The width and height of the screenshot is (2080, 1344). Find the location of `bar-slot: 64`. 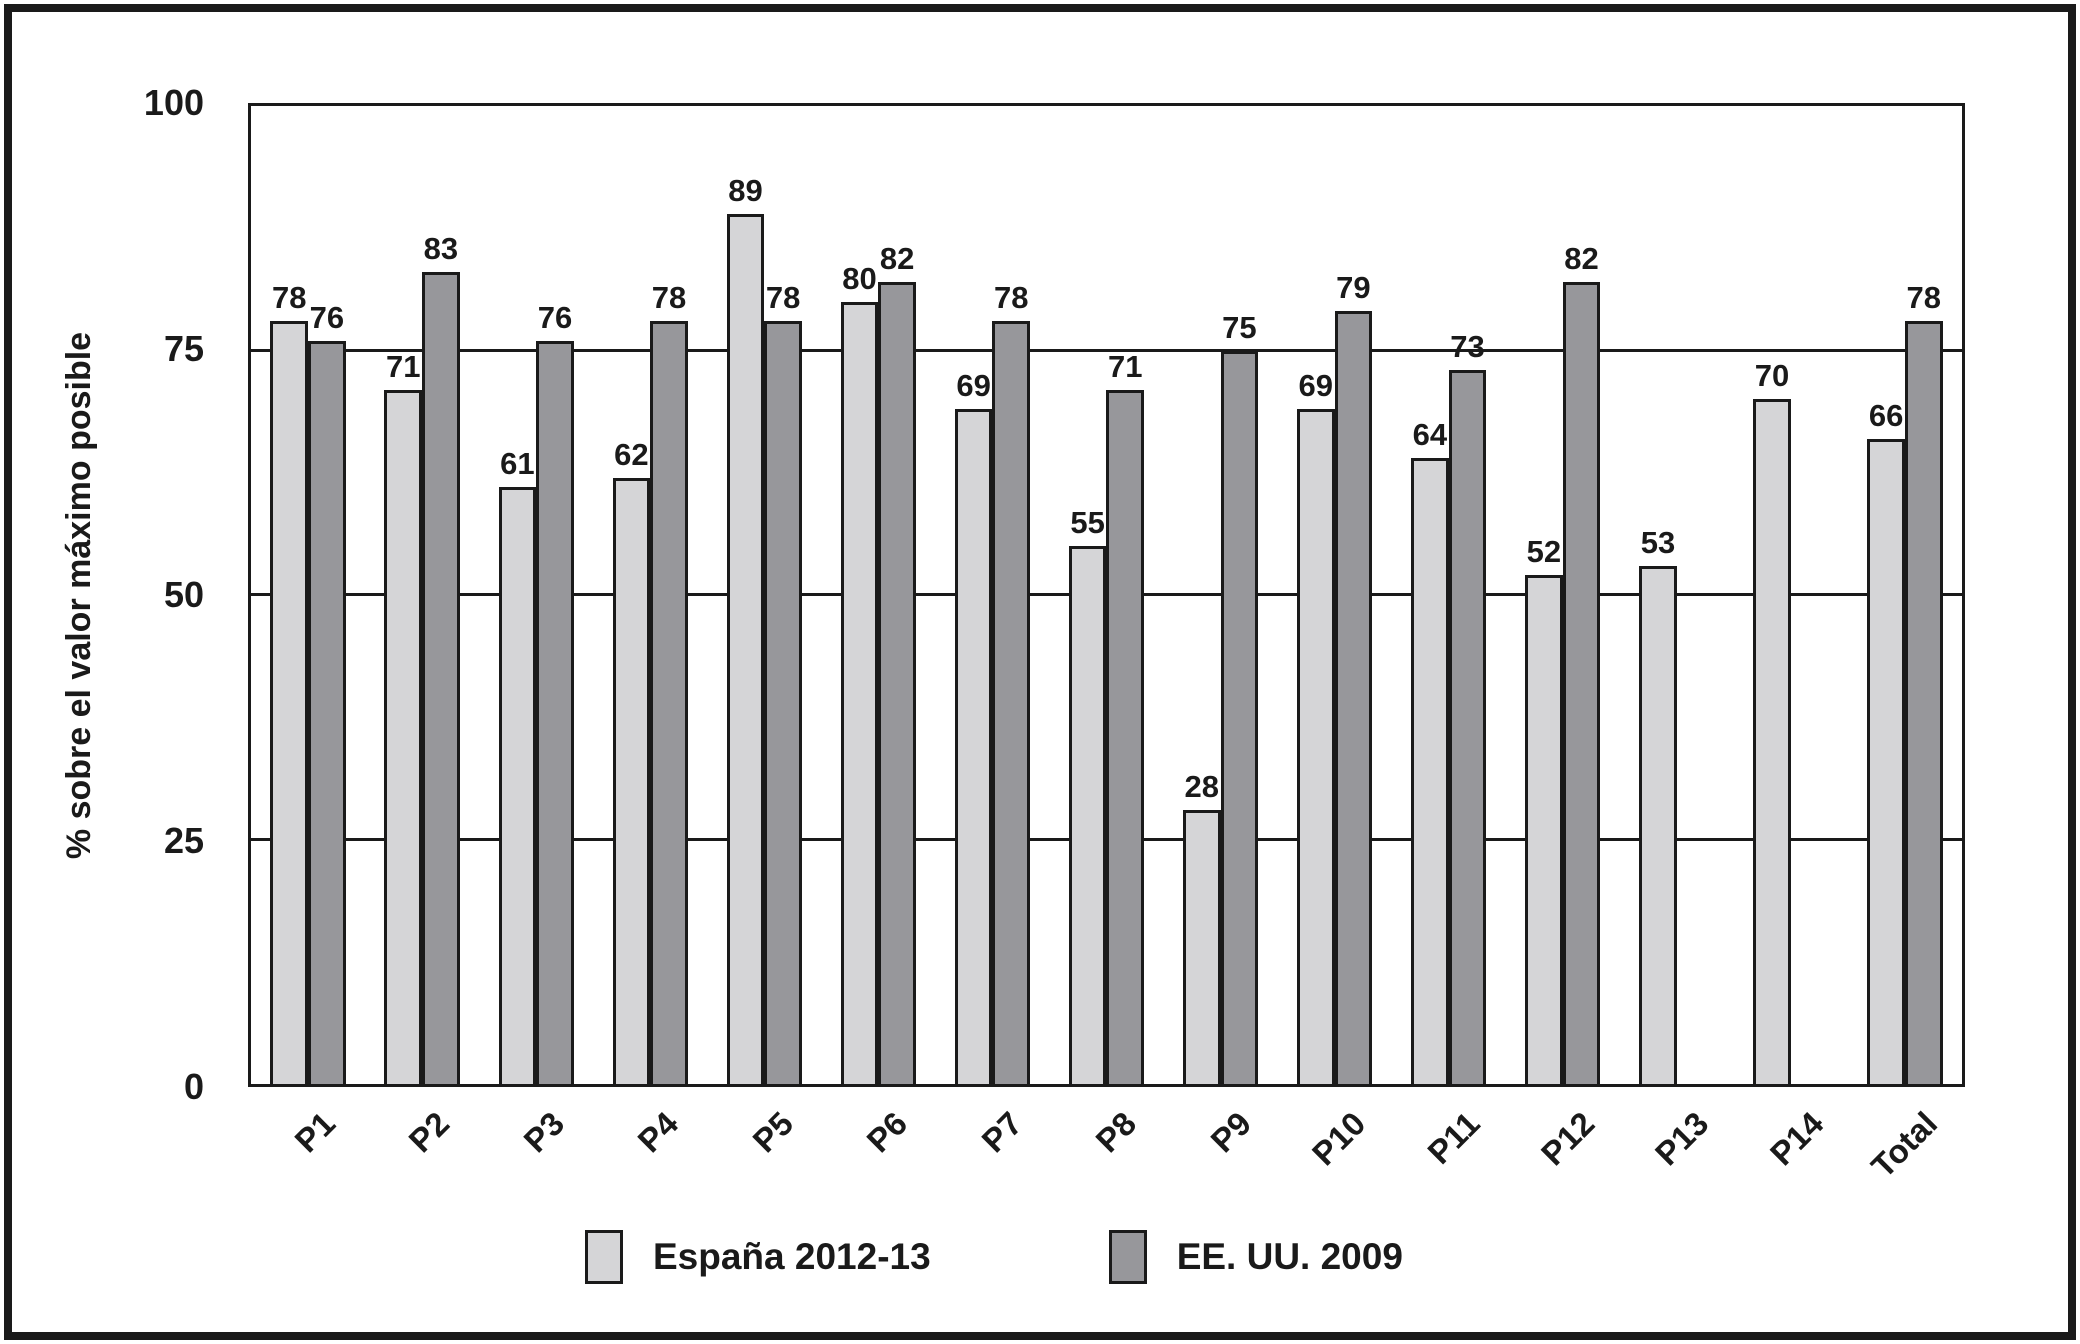

bar-slot: 64 is located at coordinates (1430, 595).